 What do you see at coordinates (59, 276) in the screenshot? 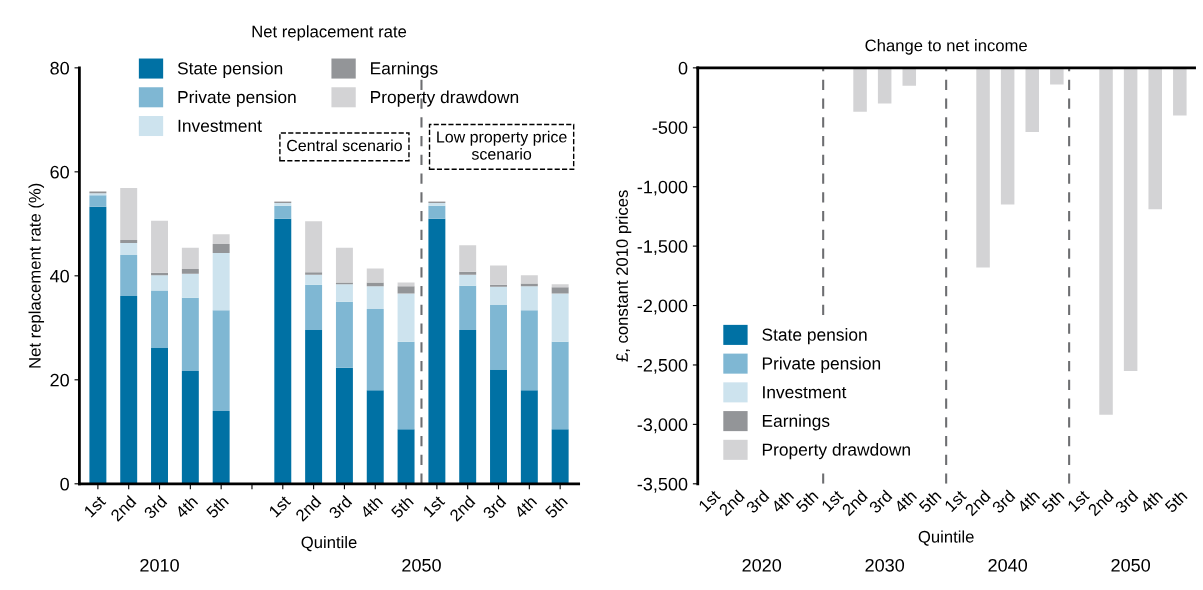
I see `y-tick-label: 40` at bounding box center [59, 276].